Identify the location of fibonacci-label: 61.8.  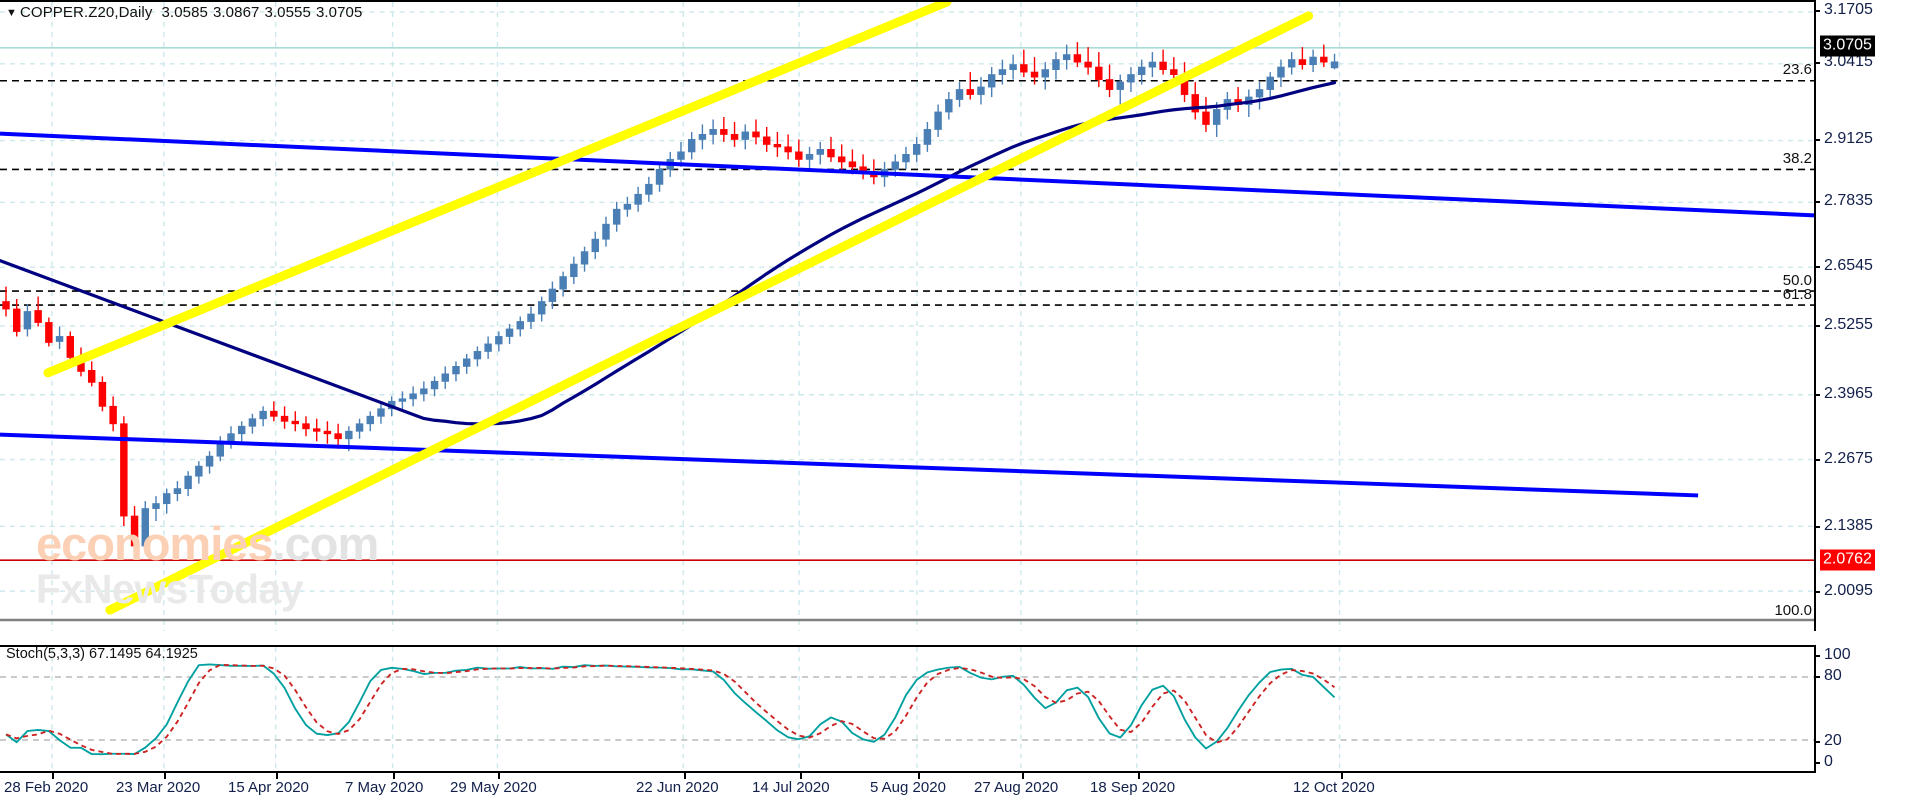
(1797, 294).